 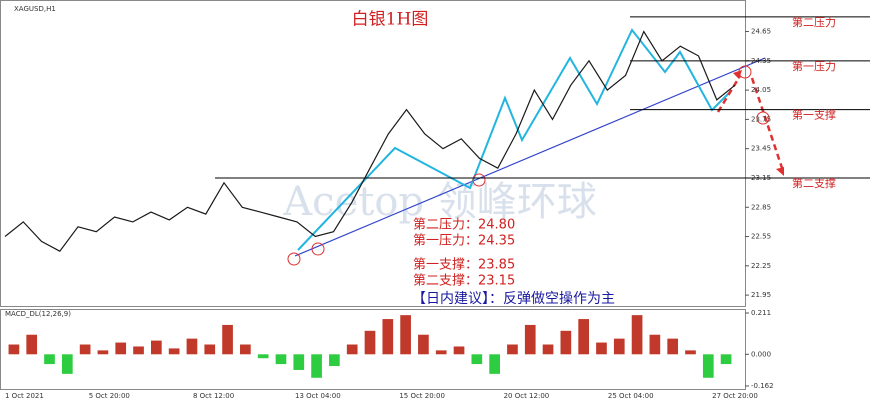 What do you see at coordinates (761, 237) in the screenshot?
I see `y-tick-label: 22.55` at bounding box center [761, 237].